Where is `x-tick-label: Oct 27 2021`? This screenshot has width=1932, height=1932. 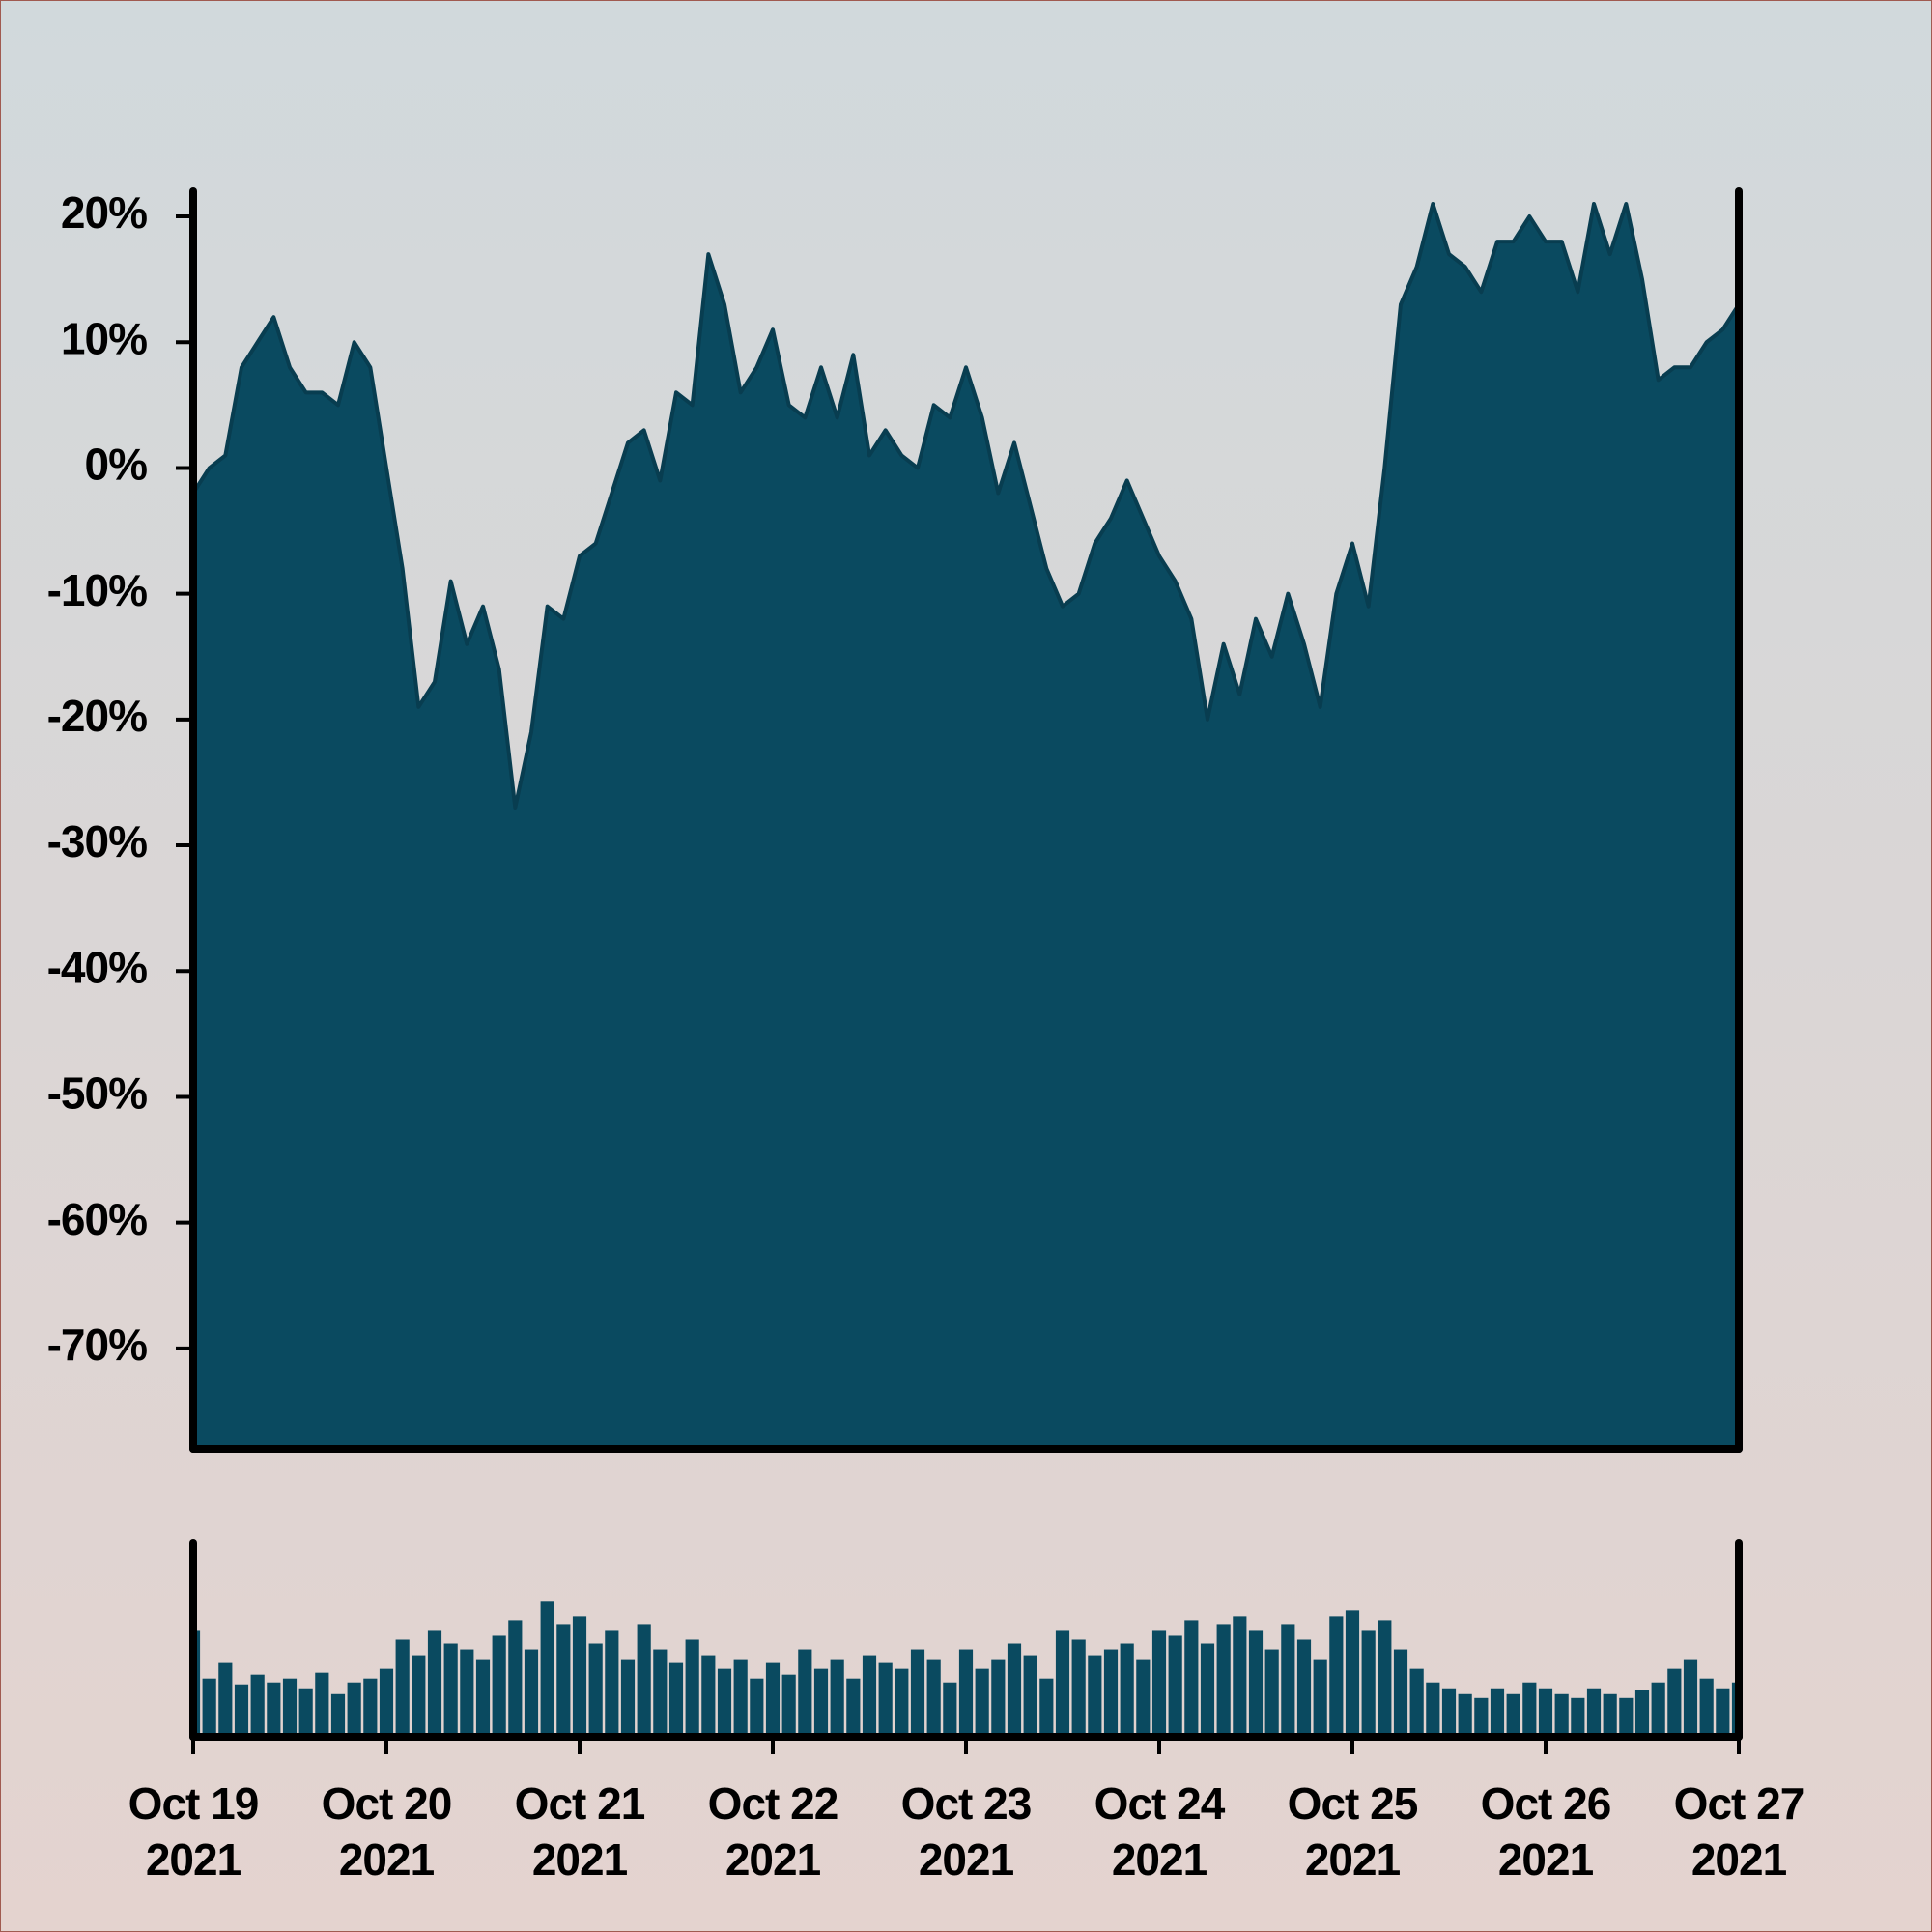 x-tick-label: Oct 27 2021 is located at coordinates (1739, 1831).